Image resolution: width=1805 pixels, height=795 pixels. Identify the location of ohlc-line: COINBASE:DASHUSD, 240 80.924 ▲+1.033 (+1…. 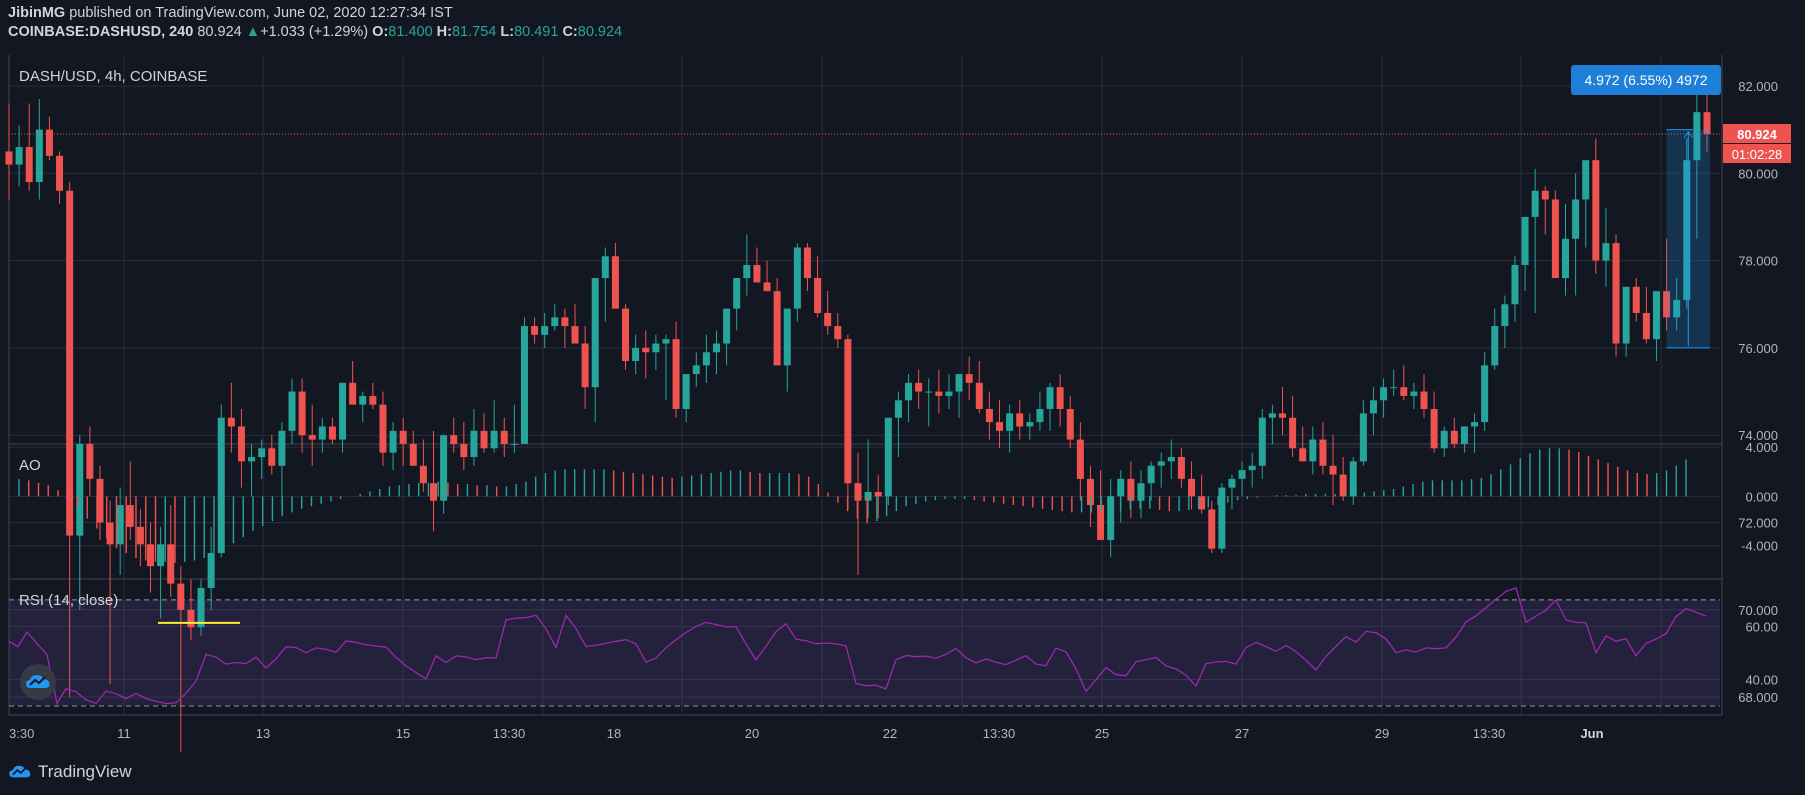
(315, 32).